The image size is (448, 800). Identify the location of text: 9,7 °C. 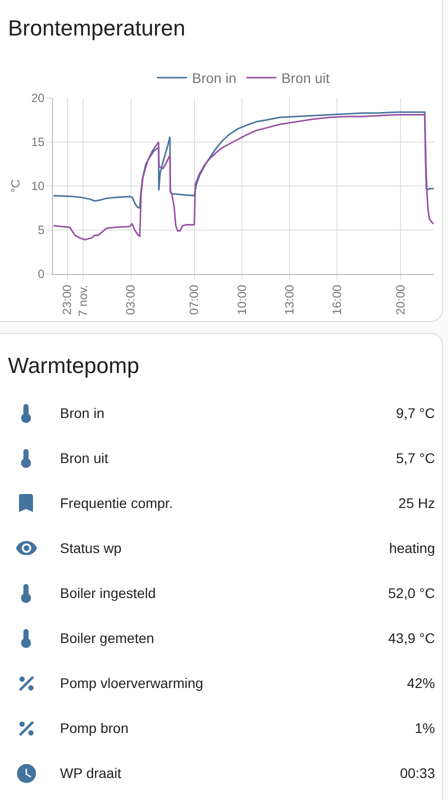
(415, 413).